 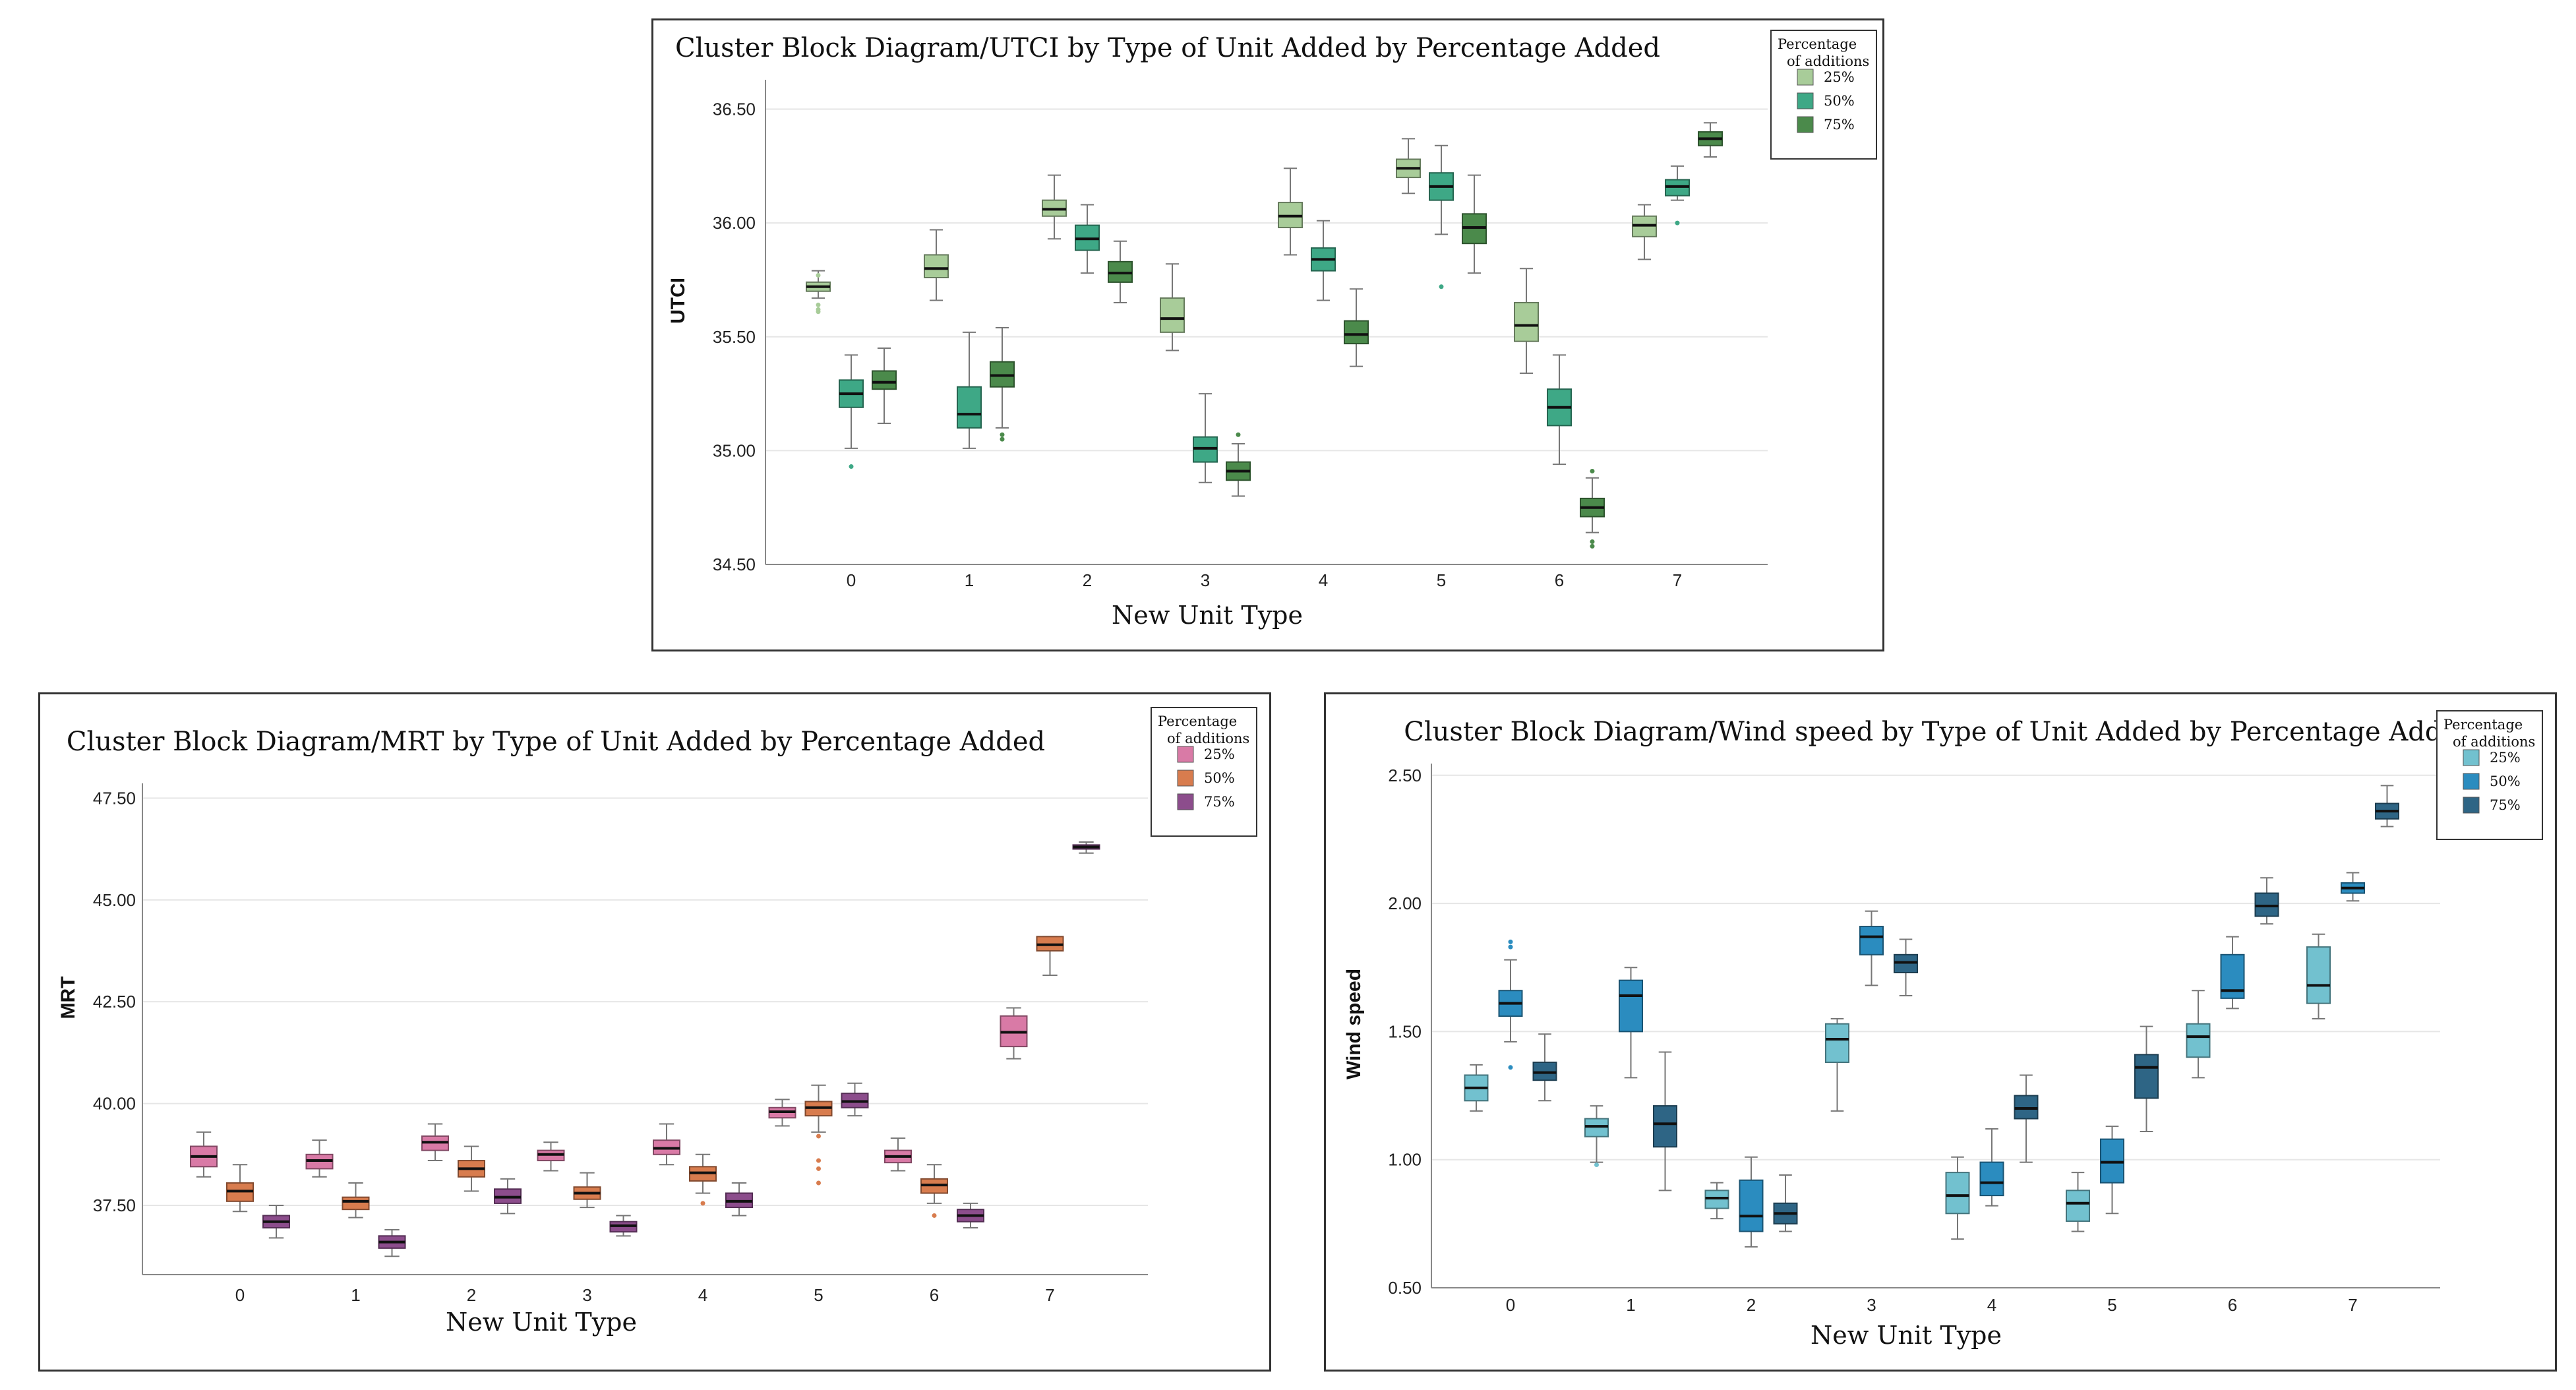 What do you see at coordinates (472, 1295) in the screenshot?
I see `mrt-x-tick-label: 2` at bounding box center [472, 1295].